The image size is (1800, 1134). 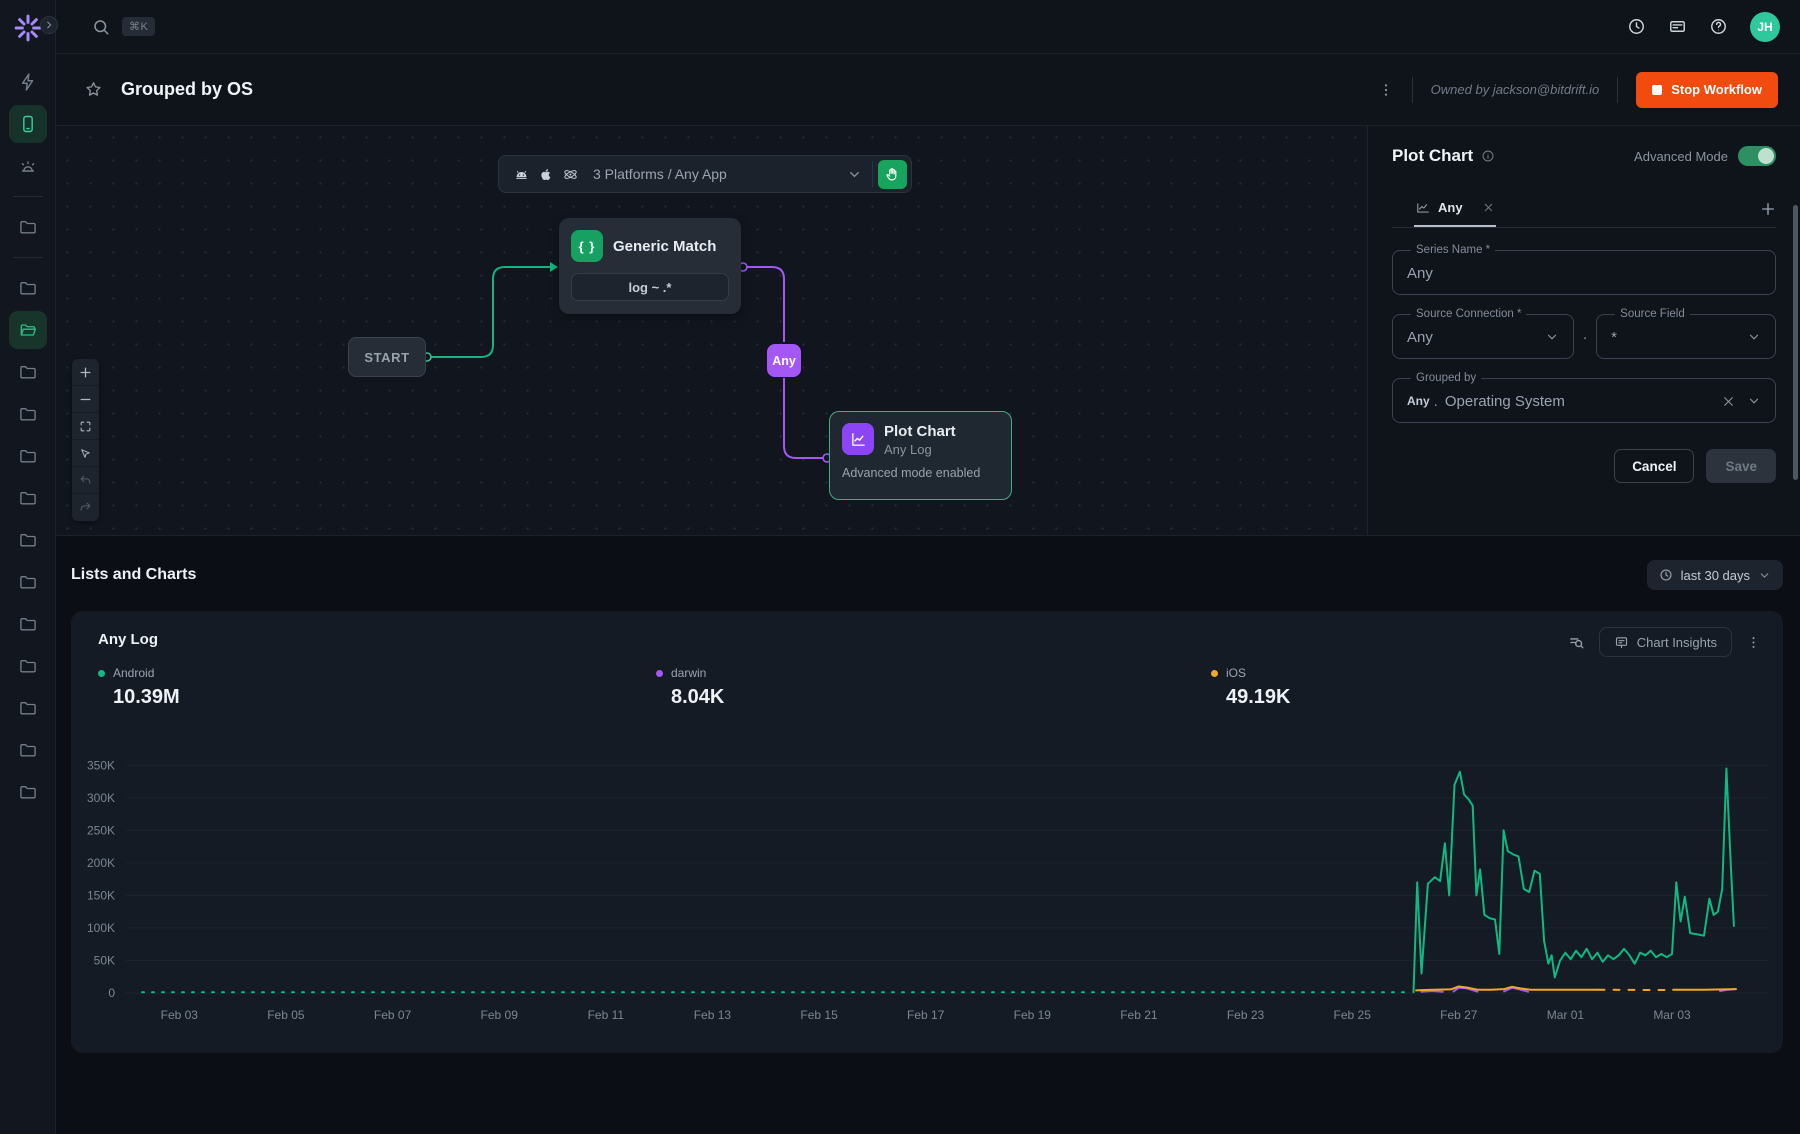 I want to click on svg-text: Feb 05, so click(x=286, y=1015).